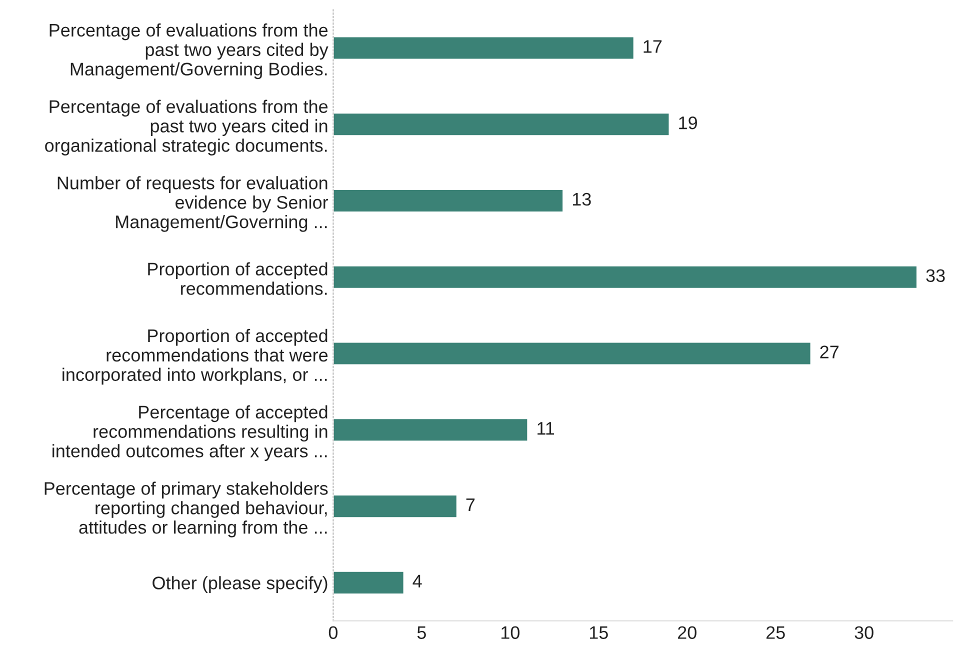 The width and height of the screenshot is (980, 657). I want to click on data-label: 17, so click(653, 46).